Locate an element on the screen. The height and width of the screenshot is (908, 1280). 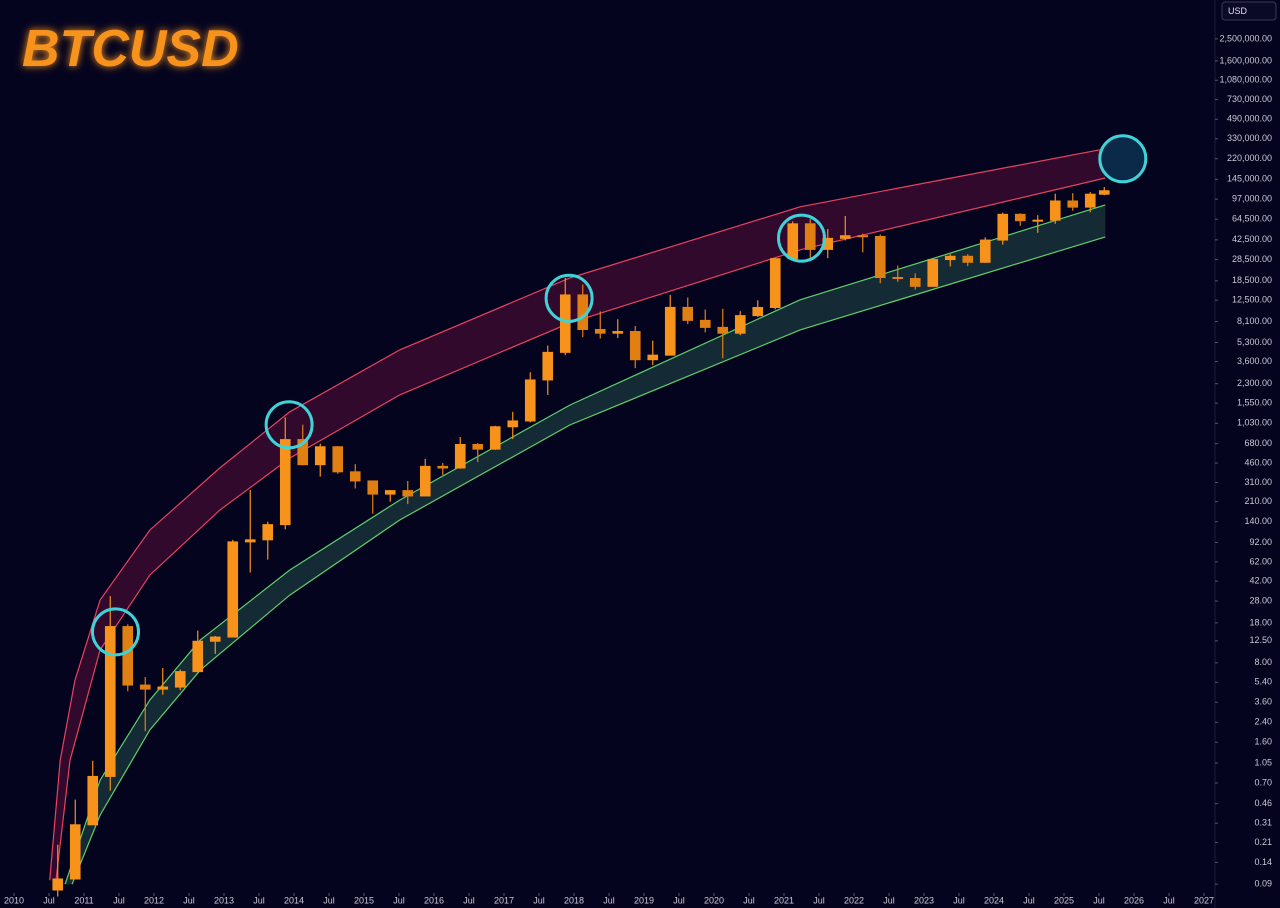
y-tick-label: 1,080,000.00 is located at coordinates (1245, 80).